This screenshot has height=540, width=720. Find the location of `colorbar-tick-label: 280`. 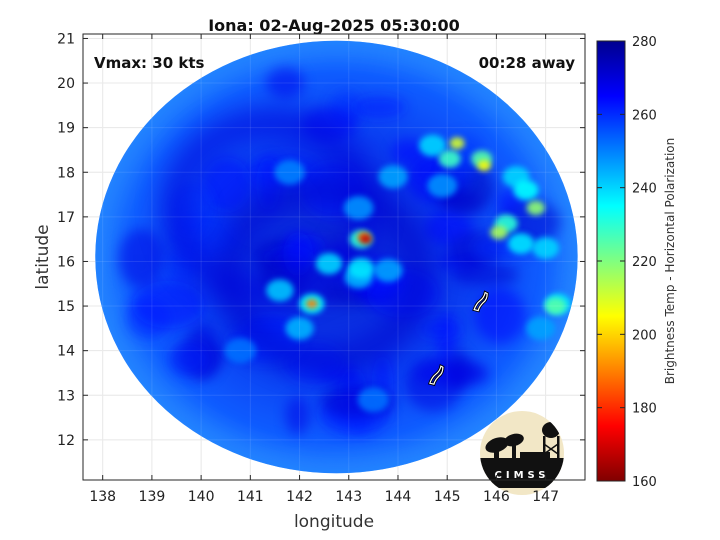

colorbar-tick-label: 280 is located at coordinates (644, 42).